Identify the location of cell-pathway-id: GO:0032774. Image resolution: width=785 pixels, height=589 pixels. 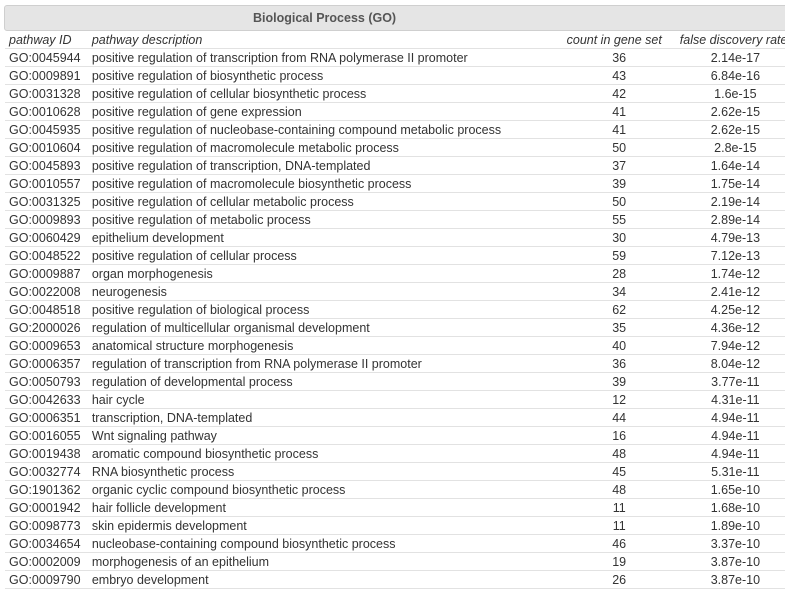
(46, 471).